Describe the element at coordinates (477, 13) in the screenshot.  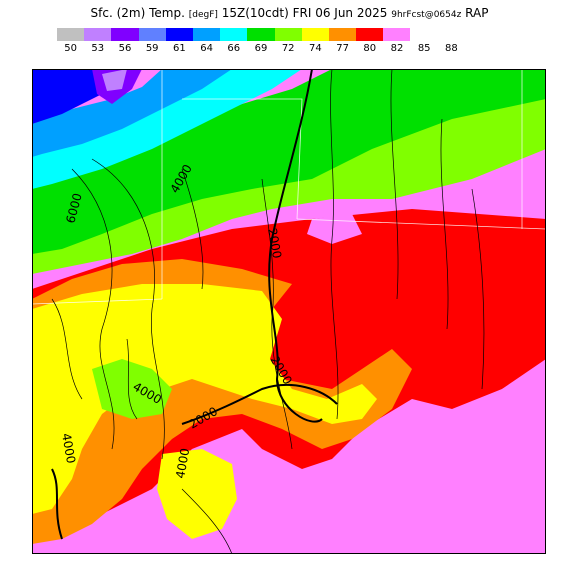
I see `title-model: RAP` at that location.